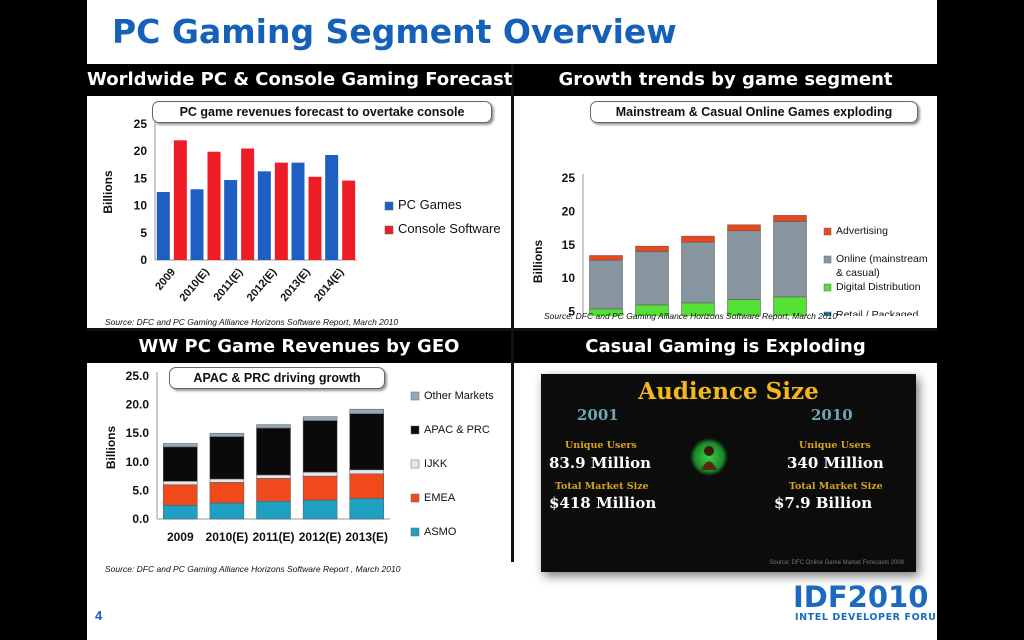 This screenshot has width=1024, height=640. What do you see at coordinates (512, 329) in the screenshot?
I see `panel-divider-horizontal` at bounding box center [512, 329].